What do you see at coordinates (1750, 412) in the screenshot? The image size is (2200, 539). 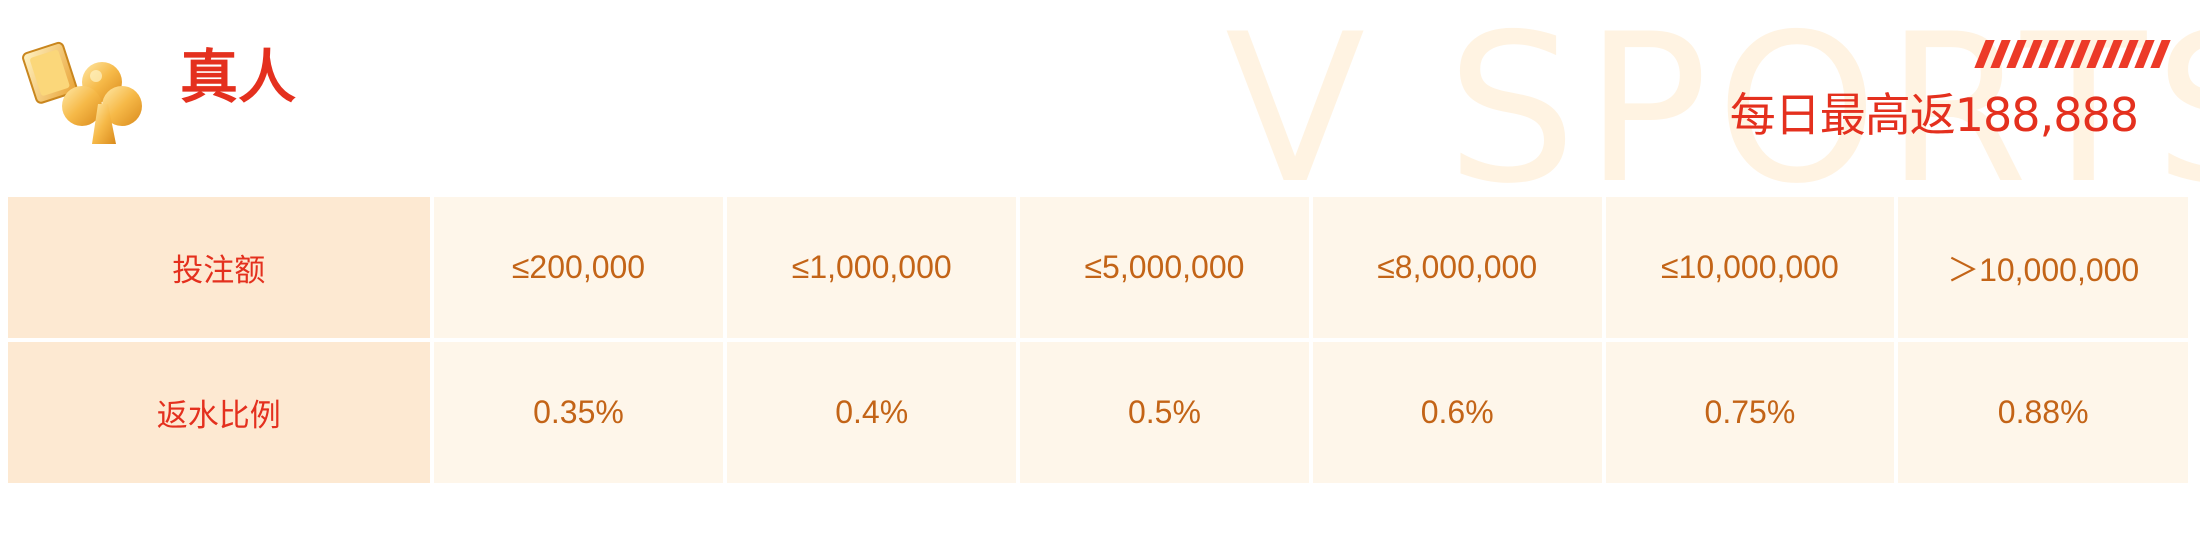 I see `rebate-rate-cell: 0.75%` at bounding box center [1750, 412].